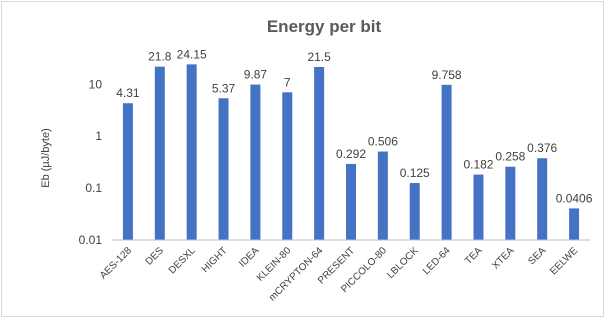 This screenshot has height=320, width=607. I want to click on data-label: 0.258, so click(510, 157).